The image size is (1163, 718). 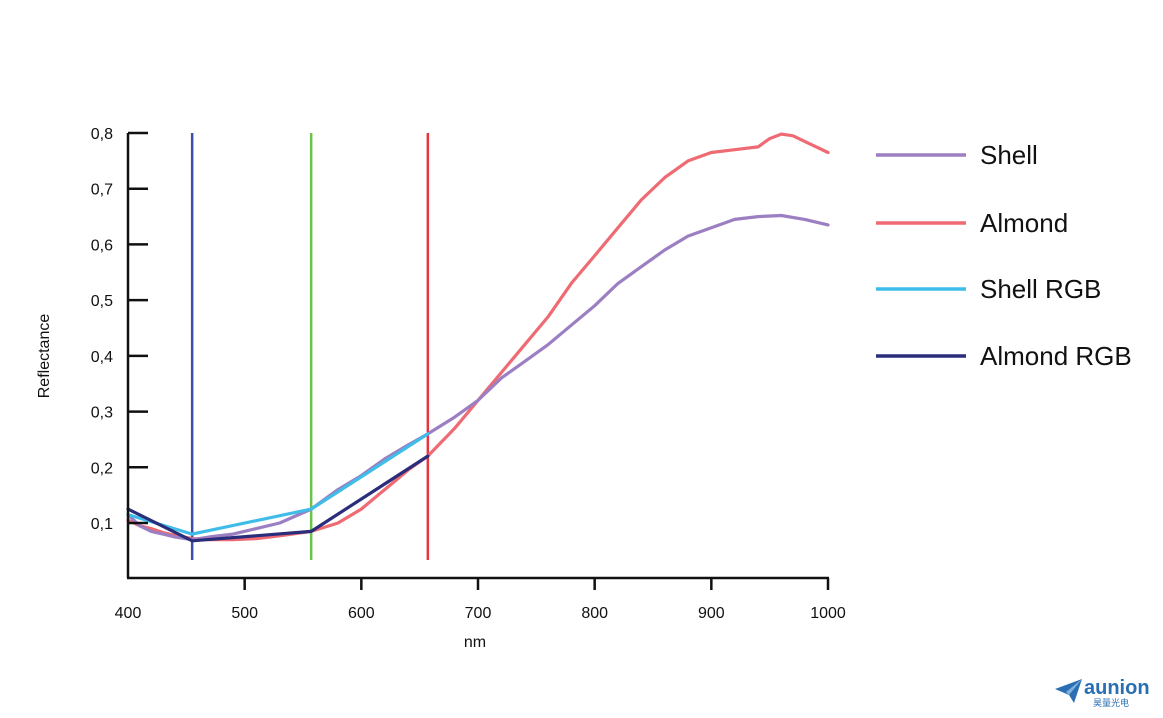 What do you see at coordinates (480, 600) in the screenshot?
I see `x-ticks: 400 500 600 700 800 900 1000` at bounding box center [480, 600].